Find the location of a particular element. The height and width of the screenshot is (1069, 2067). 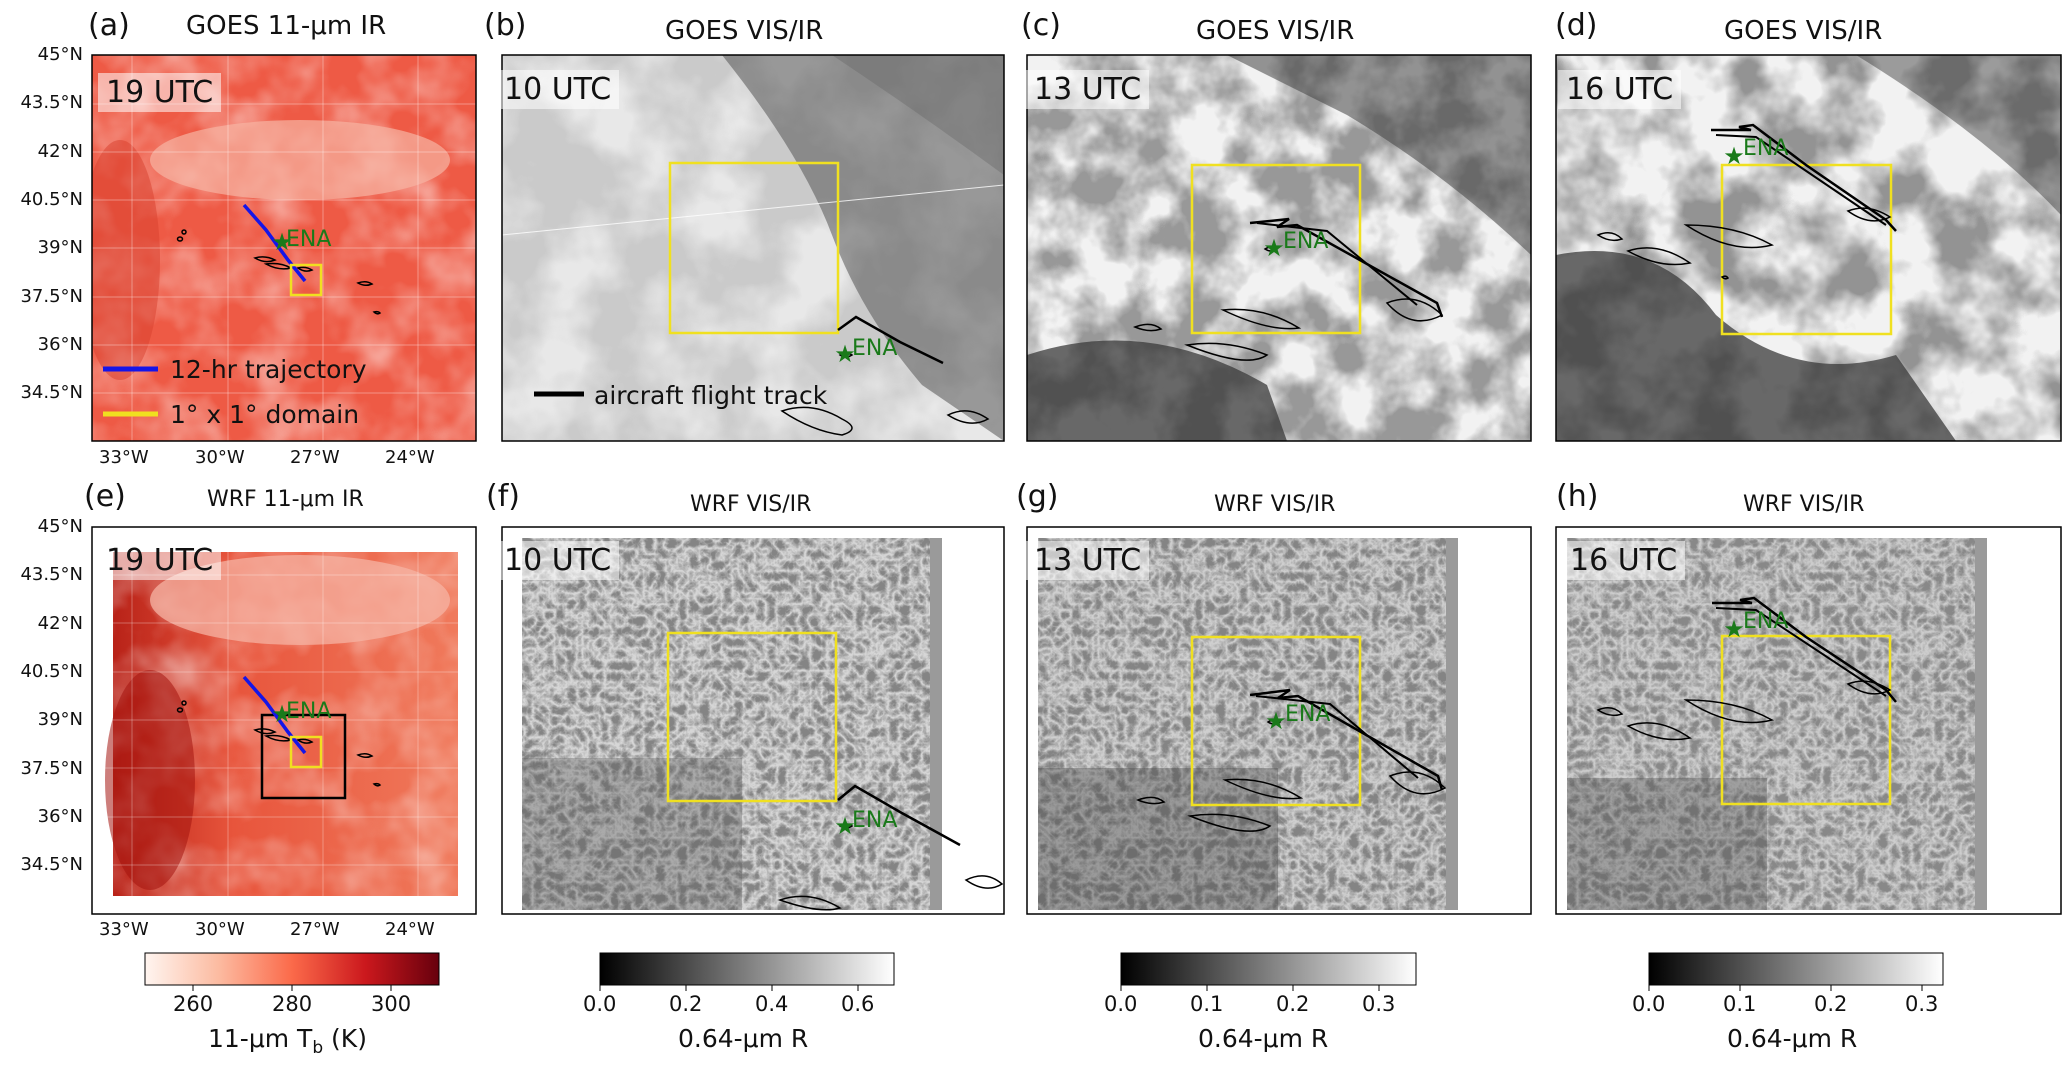

domain-box-wrf is located at coordinates (306, 752).